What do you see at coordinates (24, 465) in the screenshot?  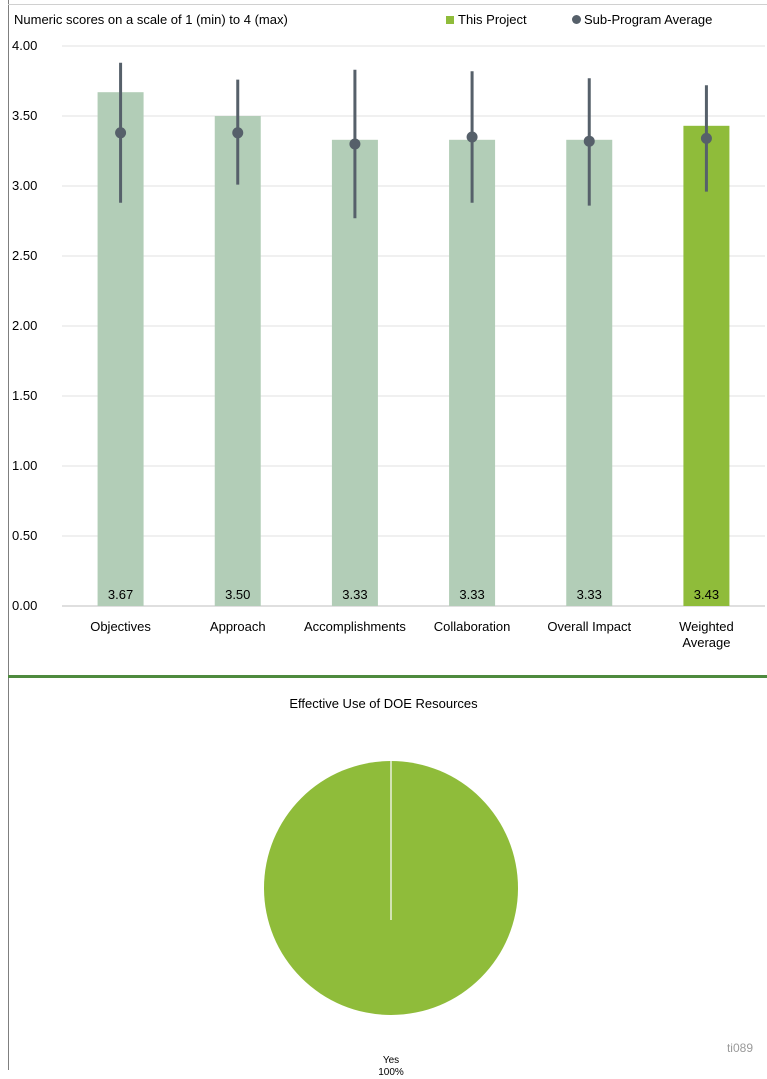 I see `y-tick-label: 1.00` at bounding box center [24, 465].